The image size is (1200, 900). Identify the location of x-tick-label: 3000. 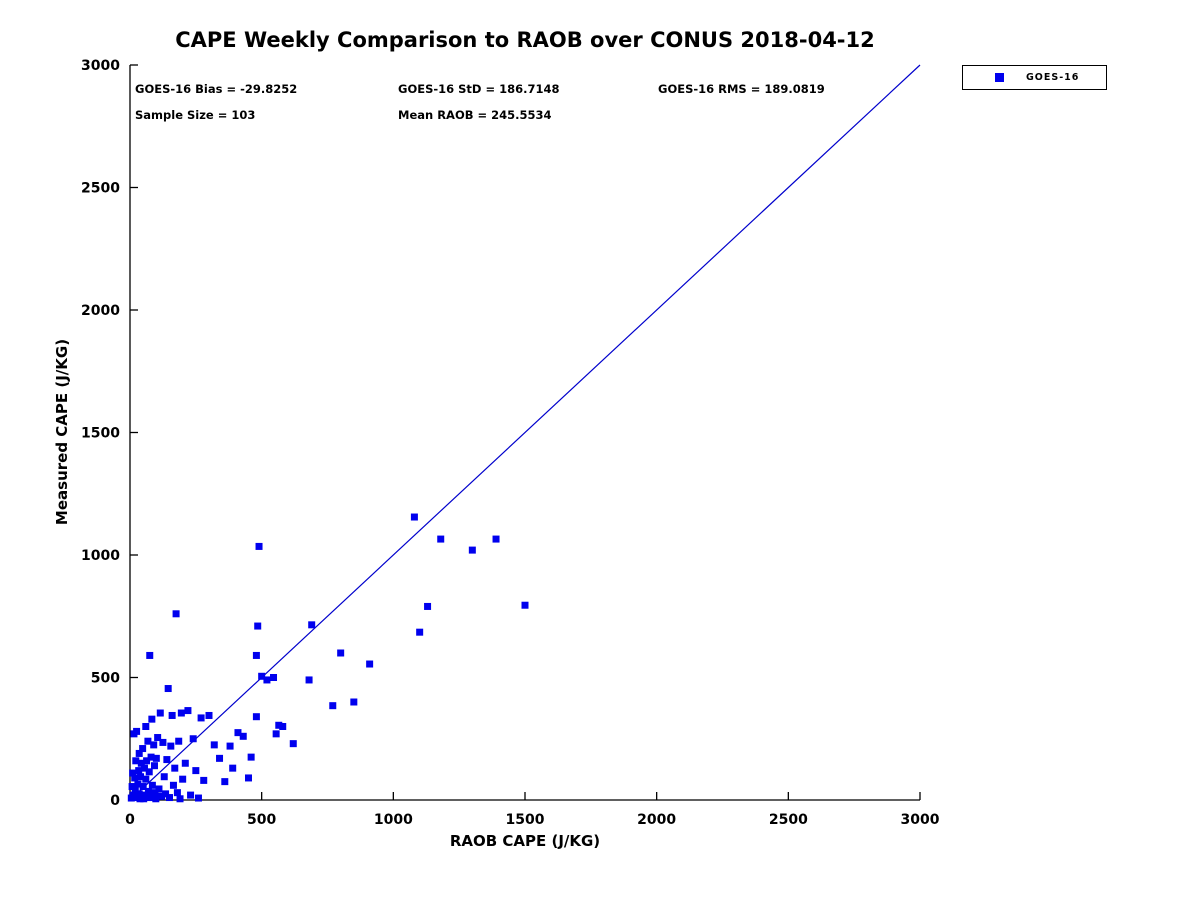
(920, 820).